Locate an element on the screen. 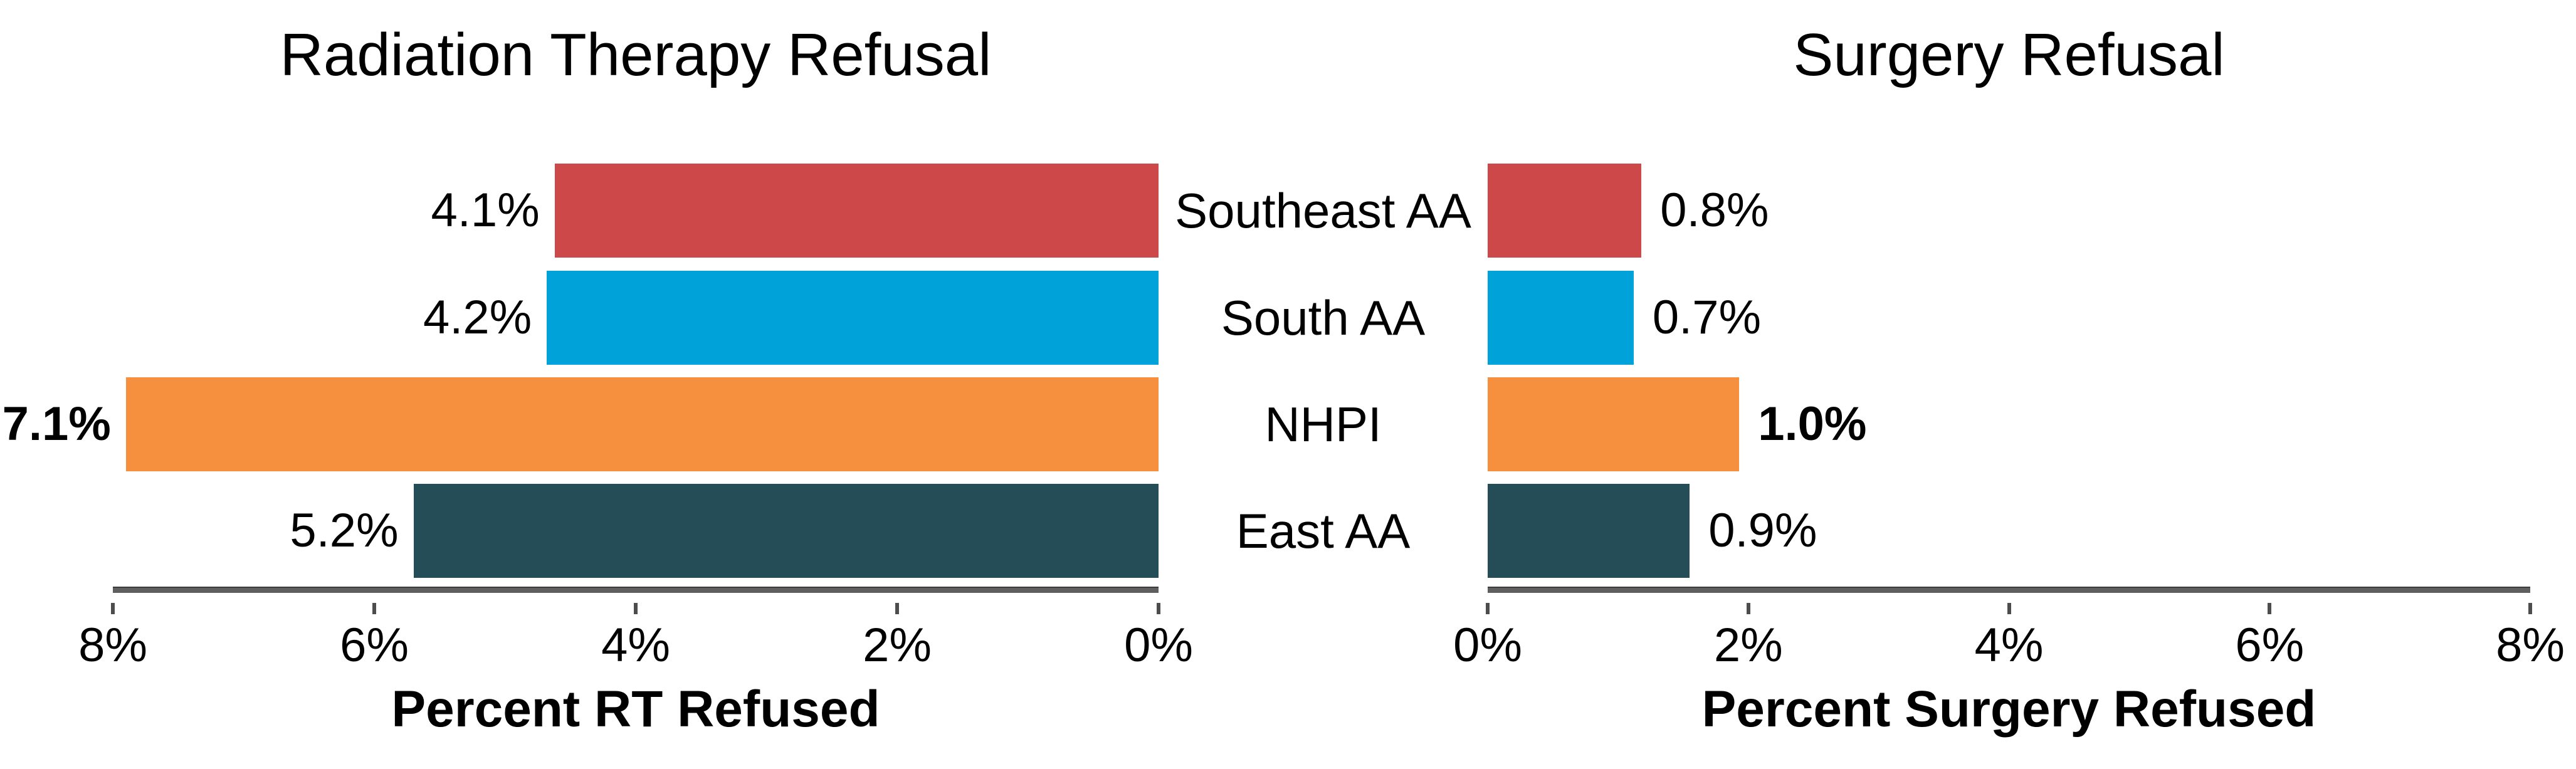 This screenshot has width=2576, height=769. bar-row-south-aa: 0.7% is located at coordinates (2009, 318).